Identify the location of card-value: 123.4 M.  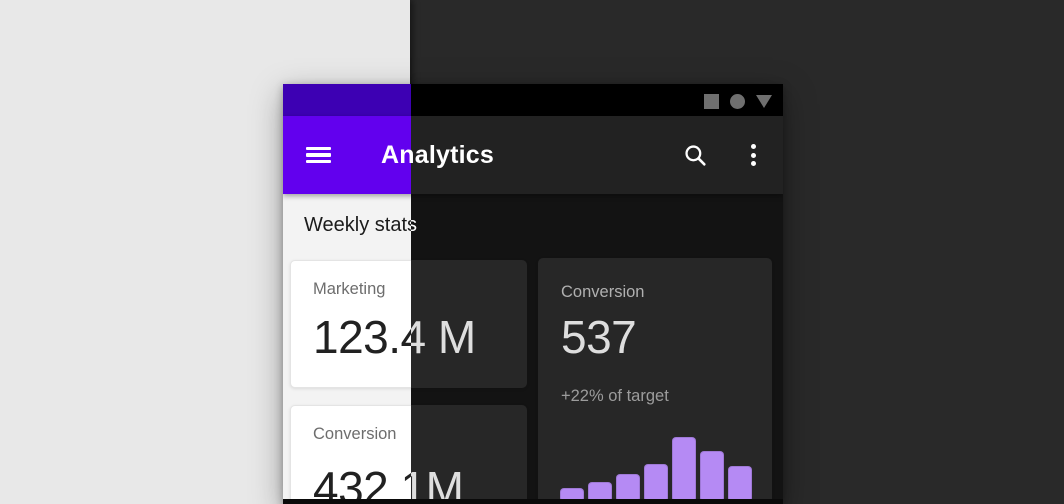
(394, 337).